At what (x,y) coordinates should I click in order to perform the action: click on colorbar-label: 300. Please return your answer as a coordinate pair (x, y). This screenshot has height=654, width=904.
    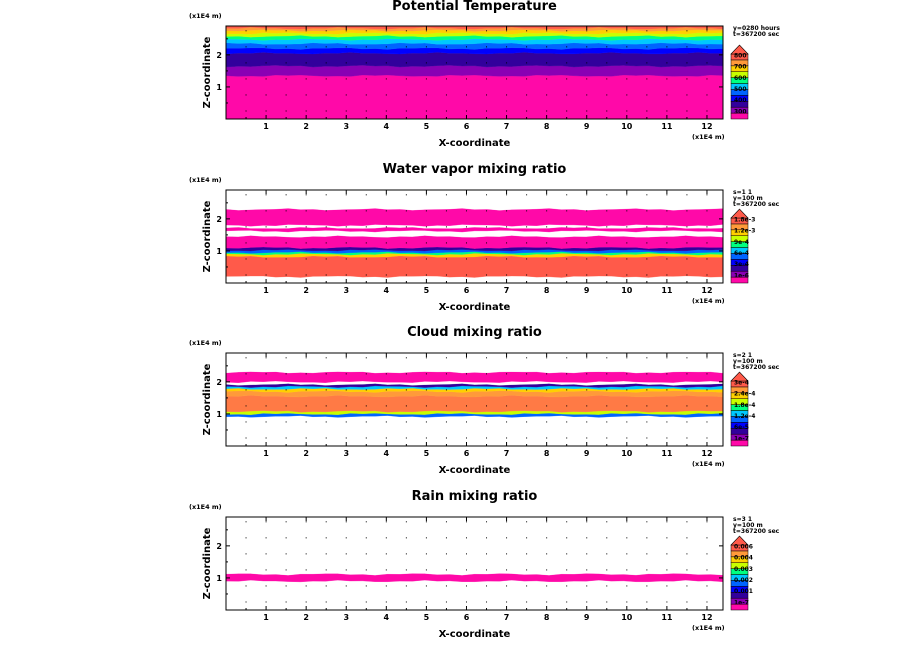
    Looking at the image, I should click on (740, 111).